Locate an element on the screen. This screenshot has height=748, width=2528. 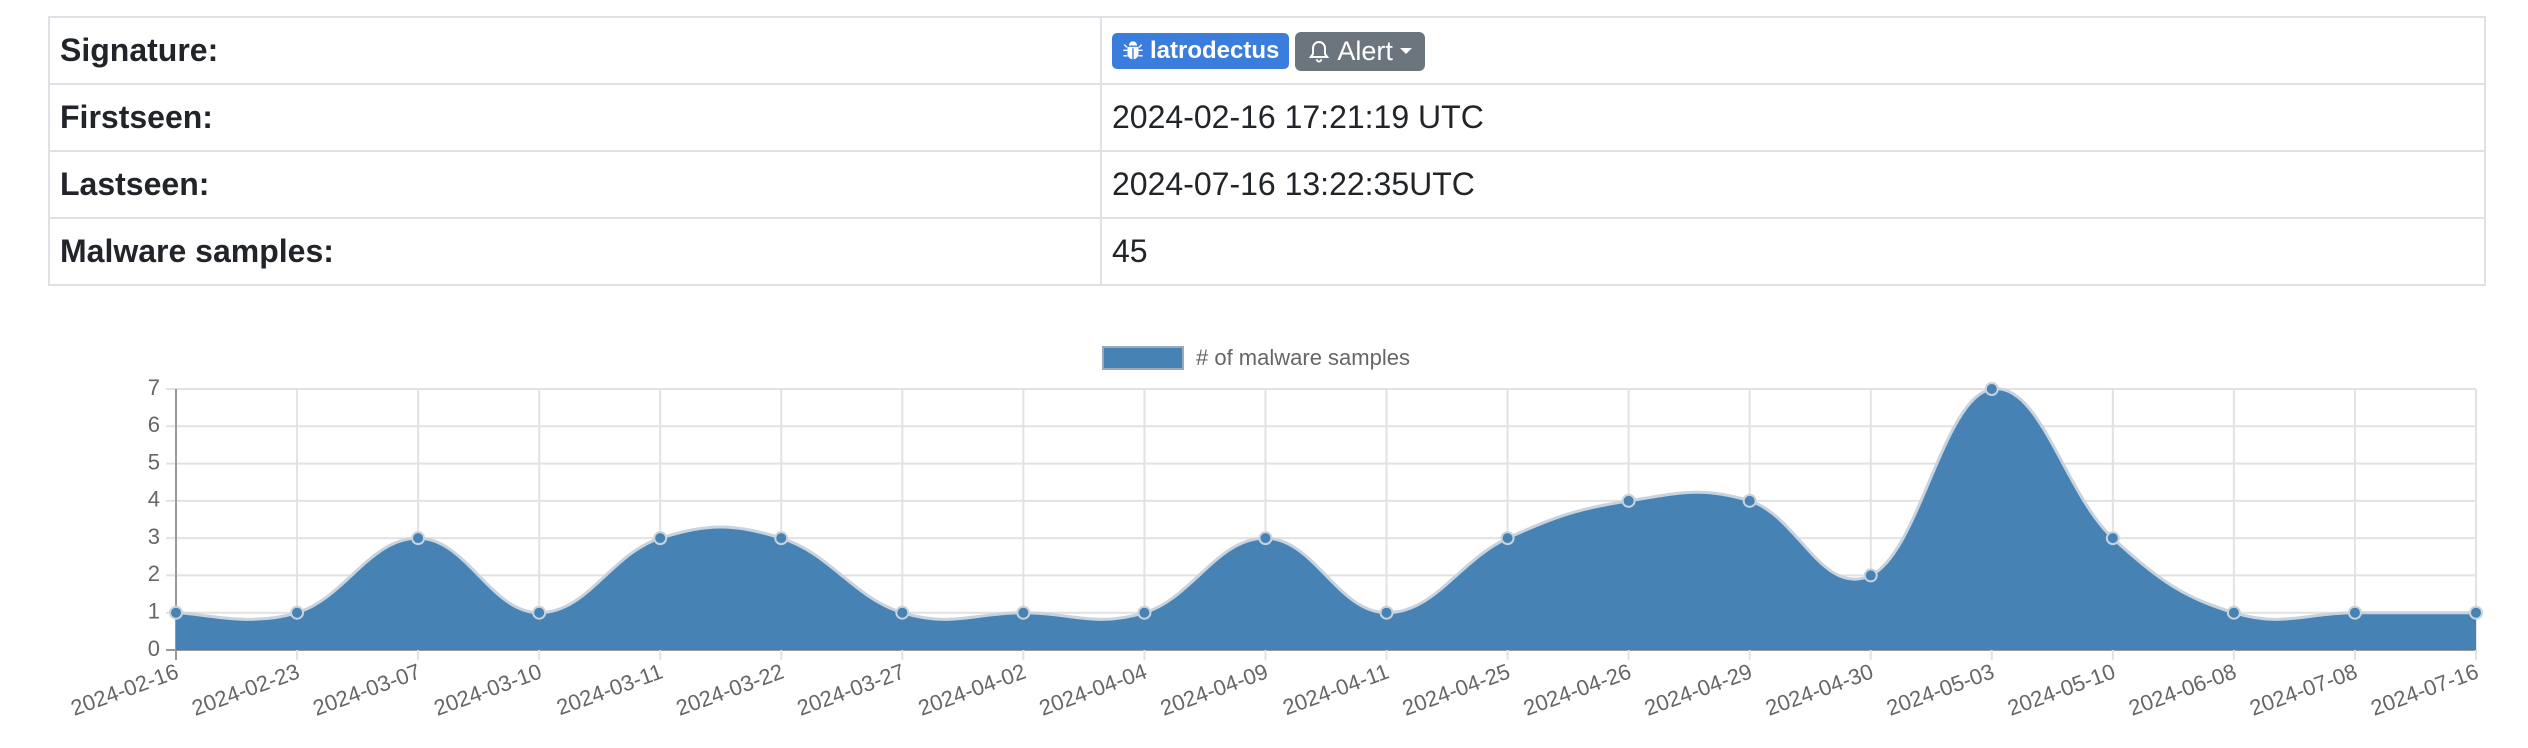
row: Lastseen: 2024-07-16 13:22:35UTC is located at coordinates (1267, 184).